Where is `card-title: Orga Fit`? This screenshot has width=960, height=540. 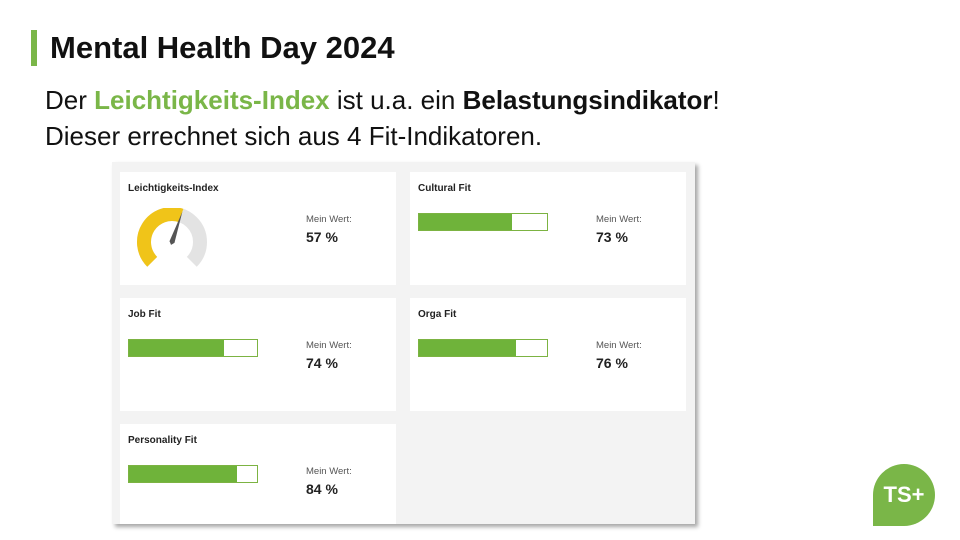 card-title: Orga Fit is located at coordinates (437, 314).